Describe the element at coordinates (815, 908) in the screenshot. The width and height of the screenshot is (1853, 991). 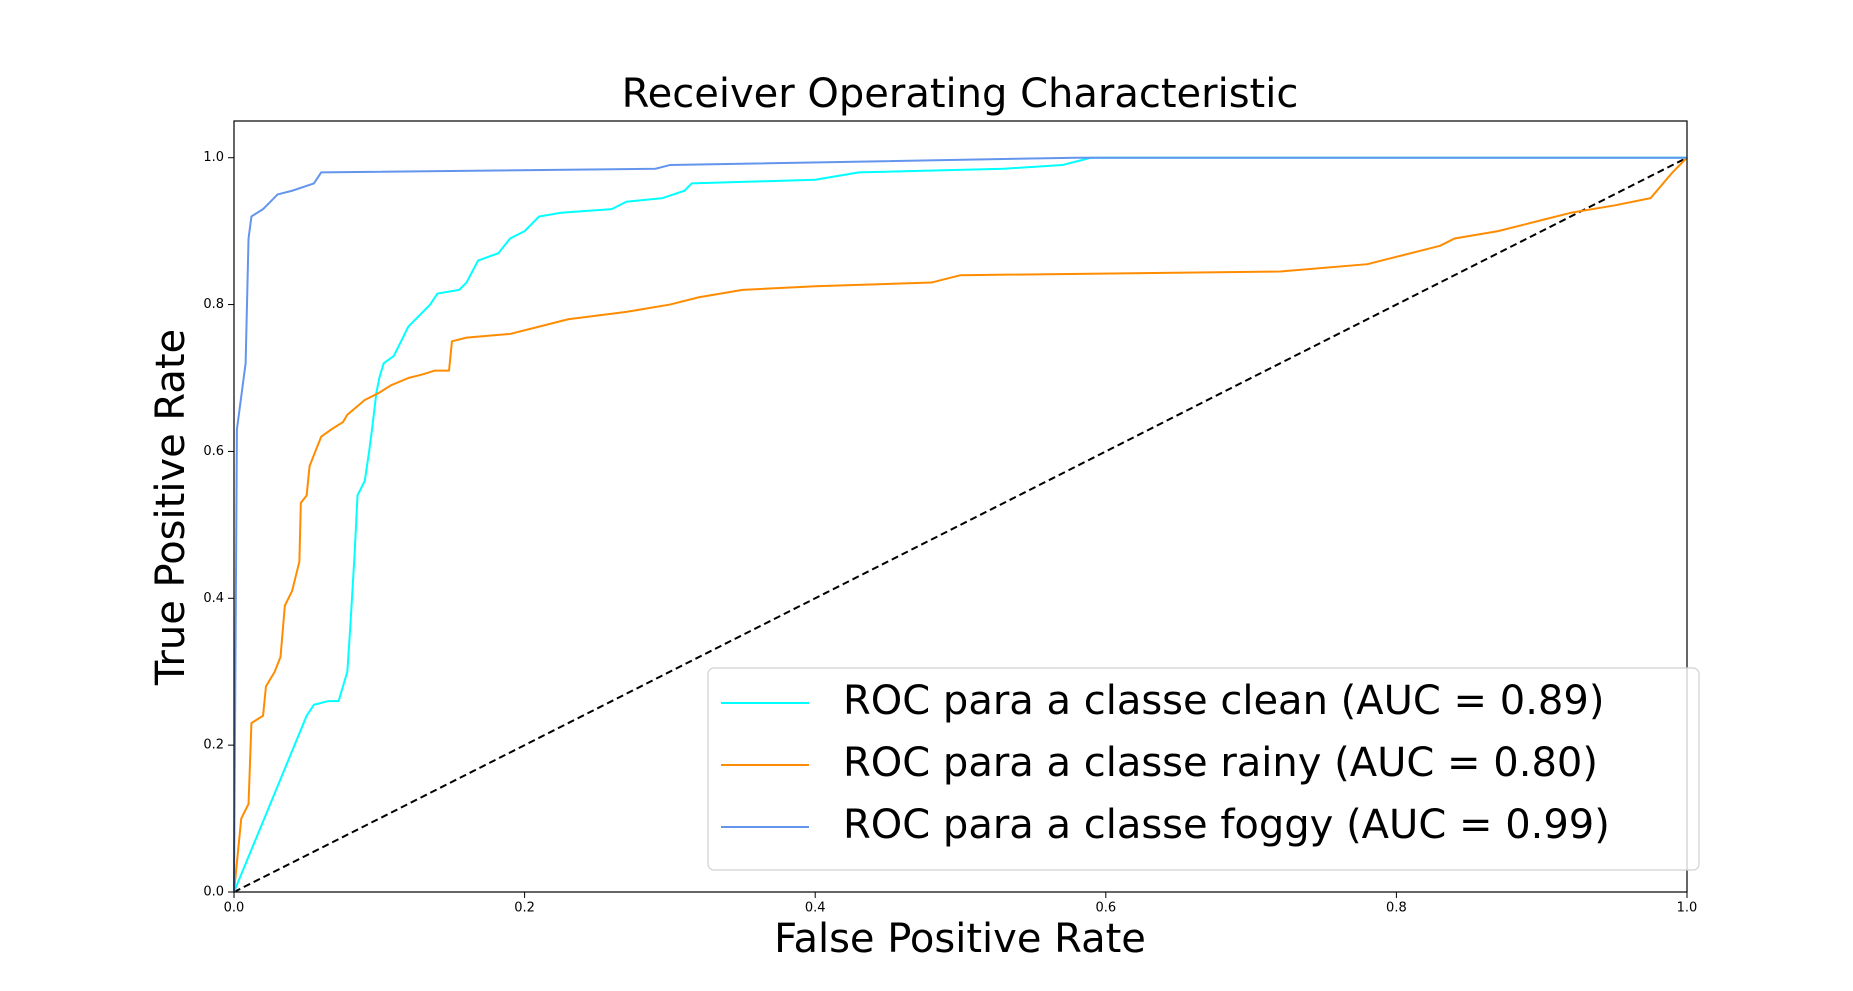
I see `x-tick-label: 0.4` at that location.